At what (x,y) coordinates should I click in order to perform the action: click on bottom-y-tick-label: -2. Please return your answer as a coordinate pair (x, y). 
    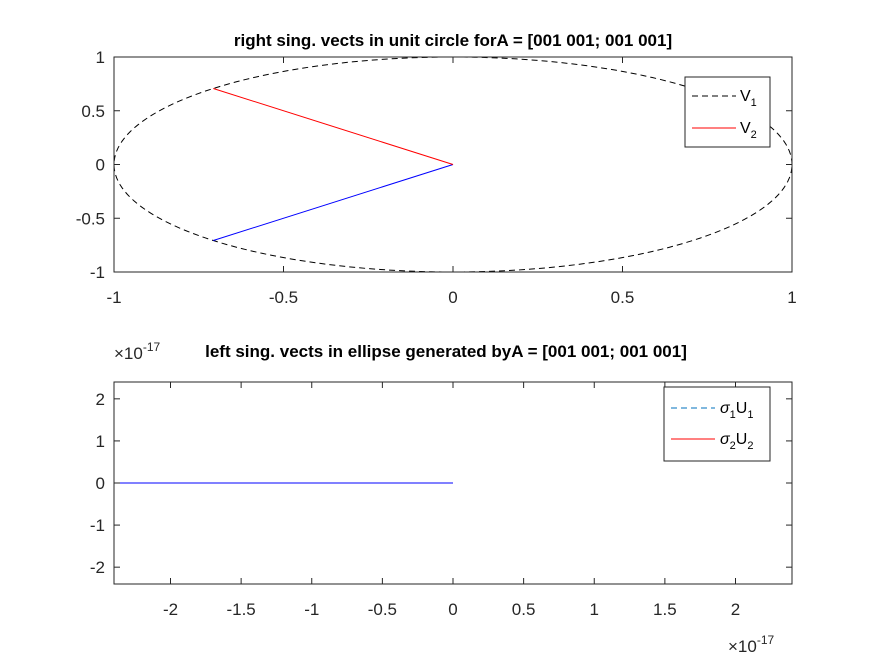
    Looking at the image, I should click on (97, 567).